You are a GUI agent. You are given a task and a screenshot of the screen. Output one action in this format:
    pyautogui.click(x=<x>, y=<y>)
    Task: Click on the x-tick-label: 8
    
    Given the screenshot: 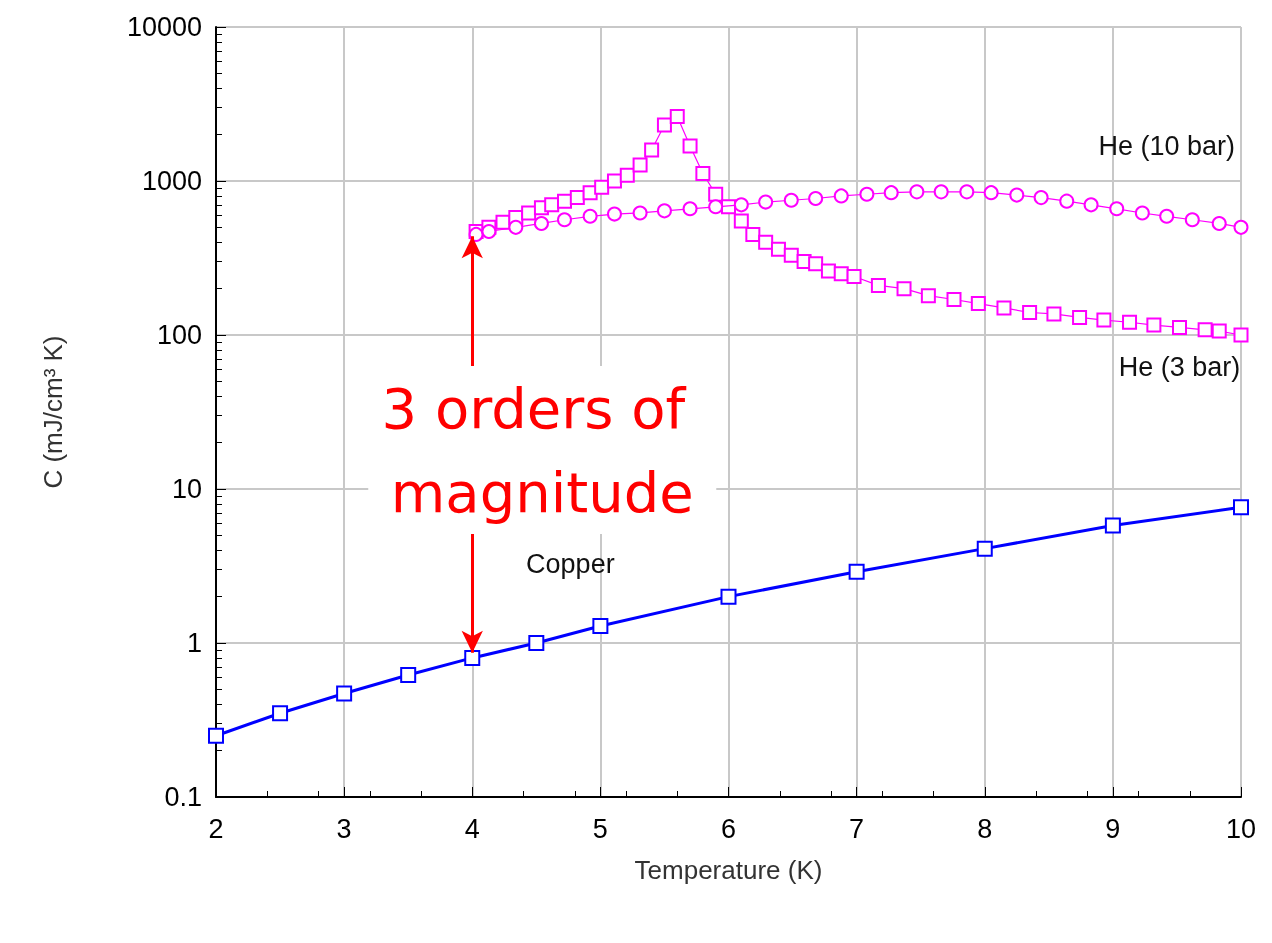 What is the action you would take?
    pyautogui.click(x=985, y=828)
    